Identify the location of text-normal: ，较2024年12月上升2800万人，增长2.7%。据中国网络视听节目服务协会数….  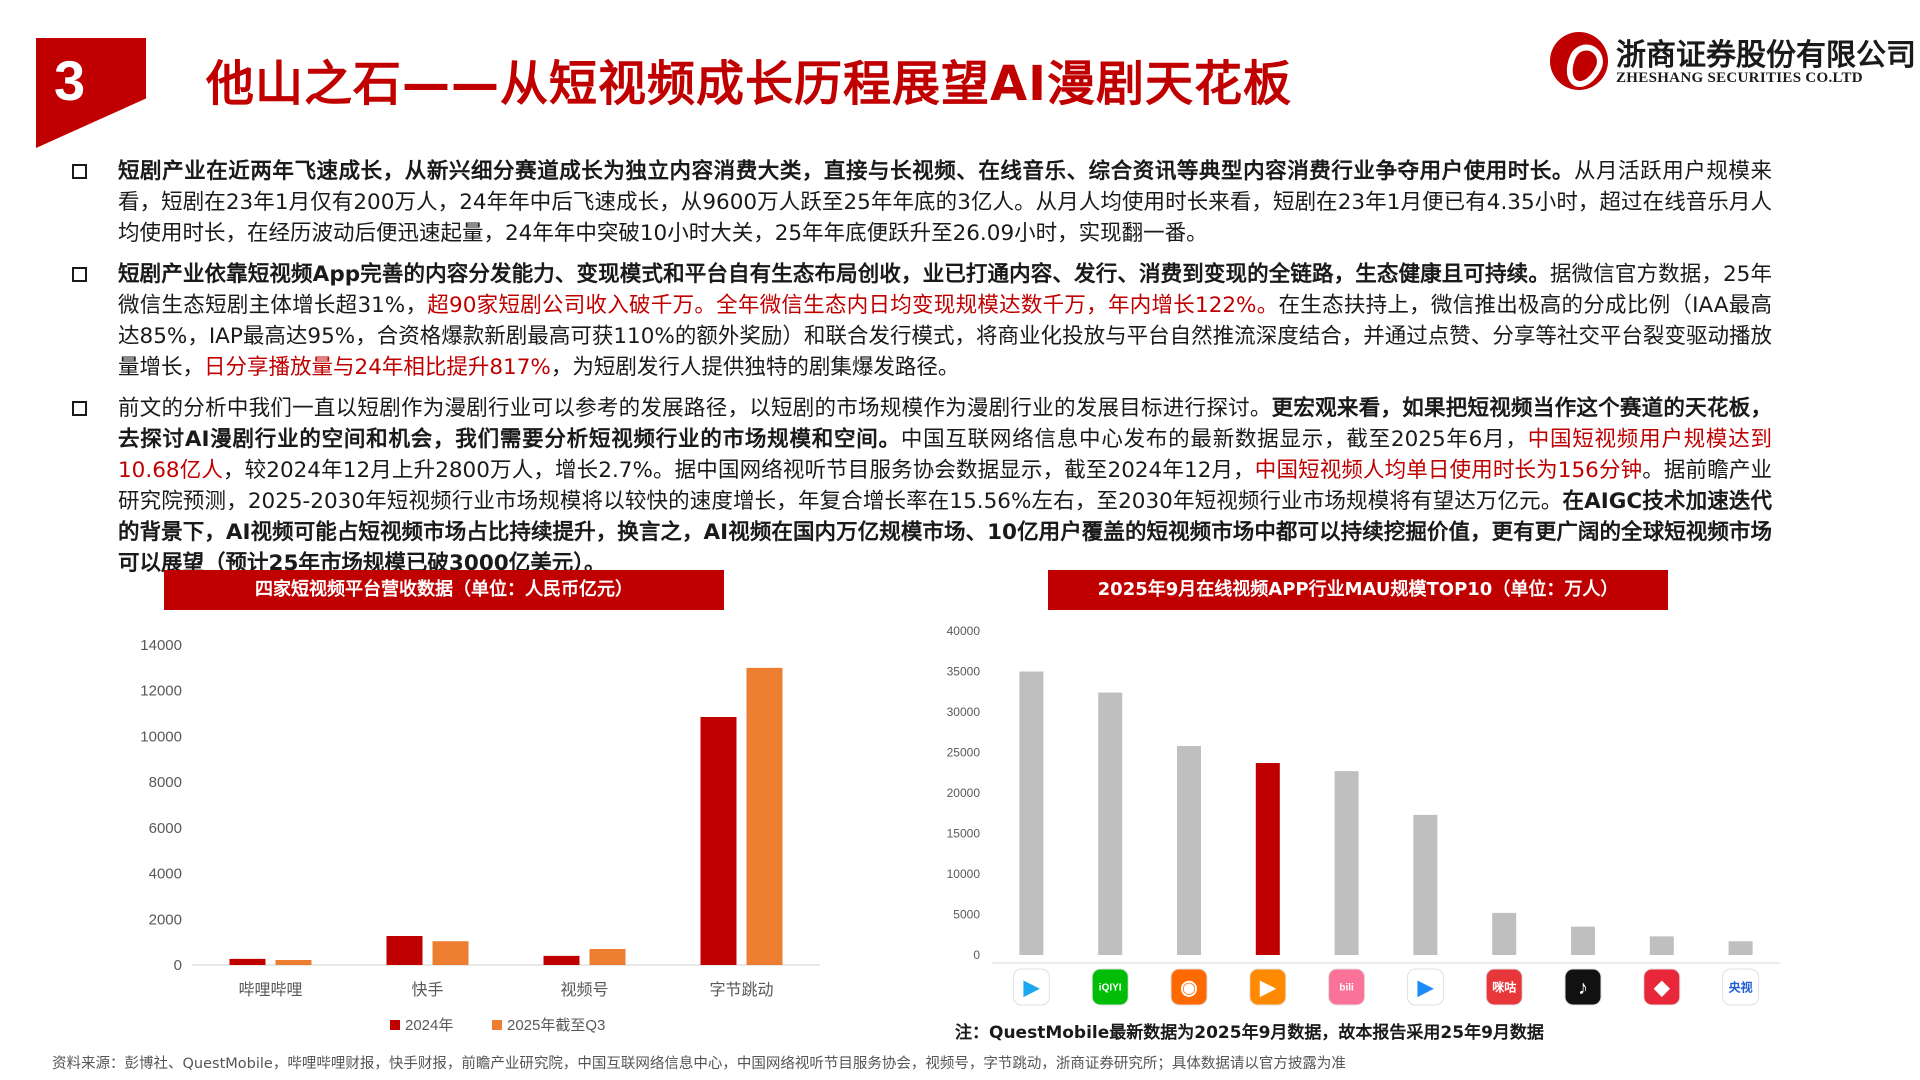
(739, 470).